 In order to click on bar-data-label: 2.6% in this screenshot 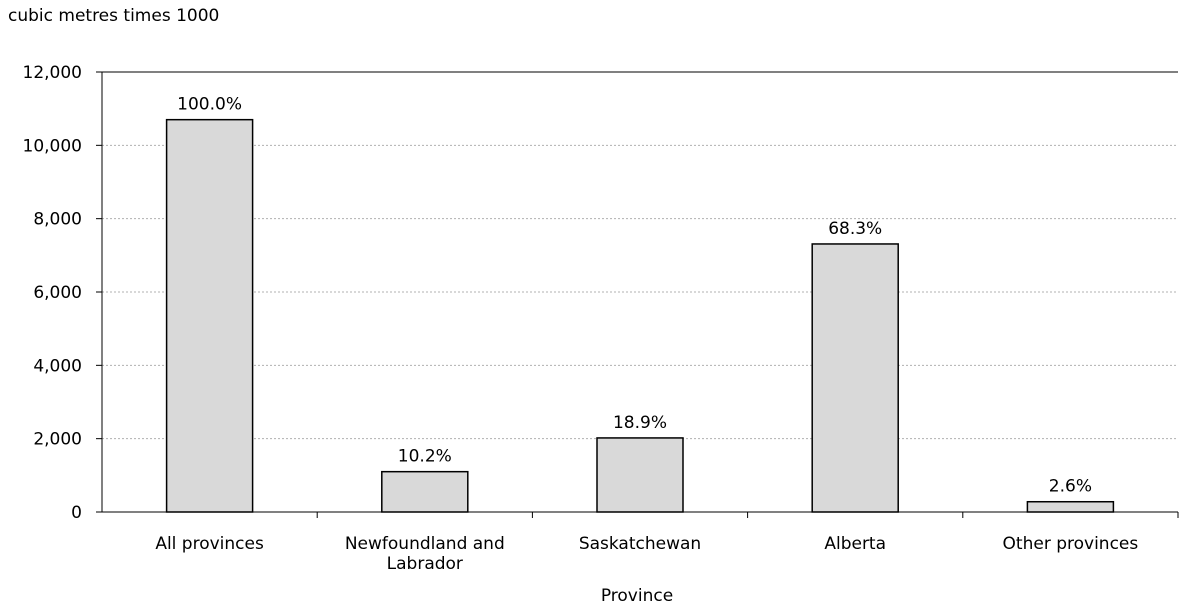, I will do `click(1070, 487)`.